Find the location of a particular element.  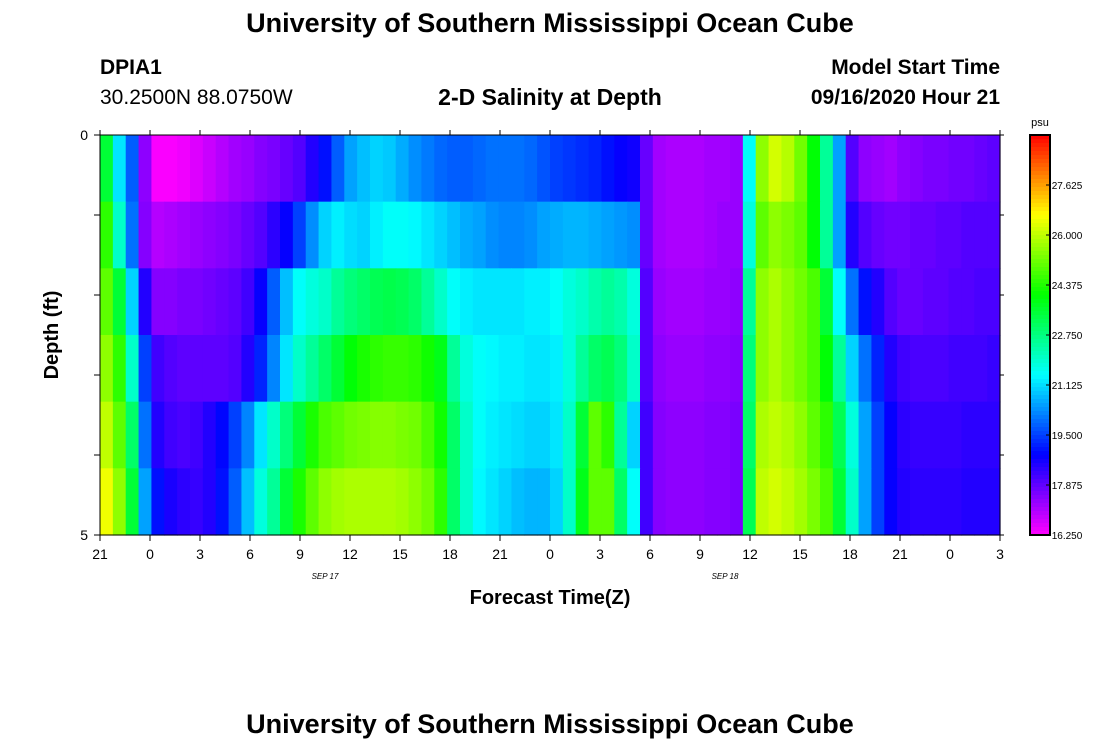

y-tick-label: 5 is located at coordinates (84, 535).